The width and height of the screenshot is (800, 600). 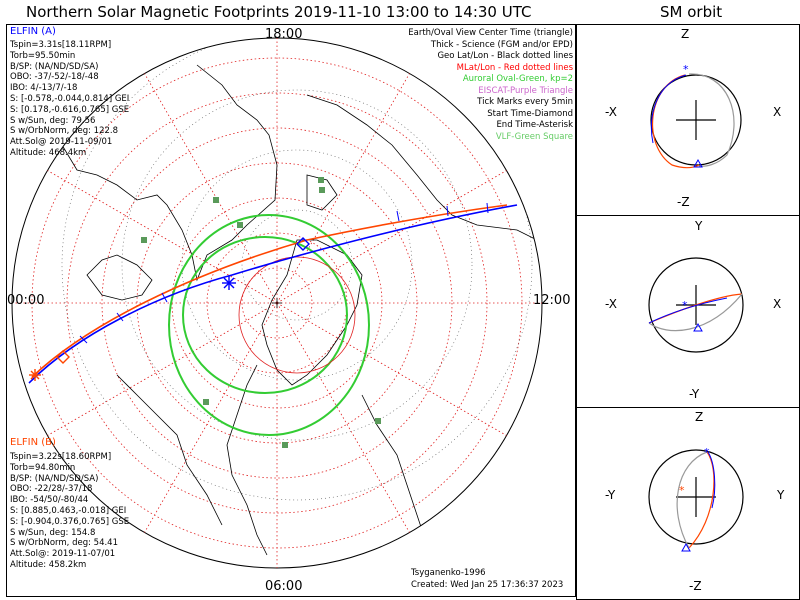 I want to click on orbit-panel-yz: Z -Z -Y Y * *, so click(x=688, y=503).